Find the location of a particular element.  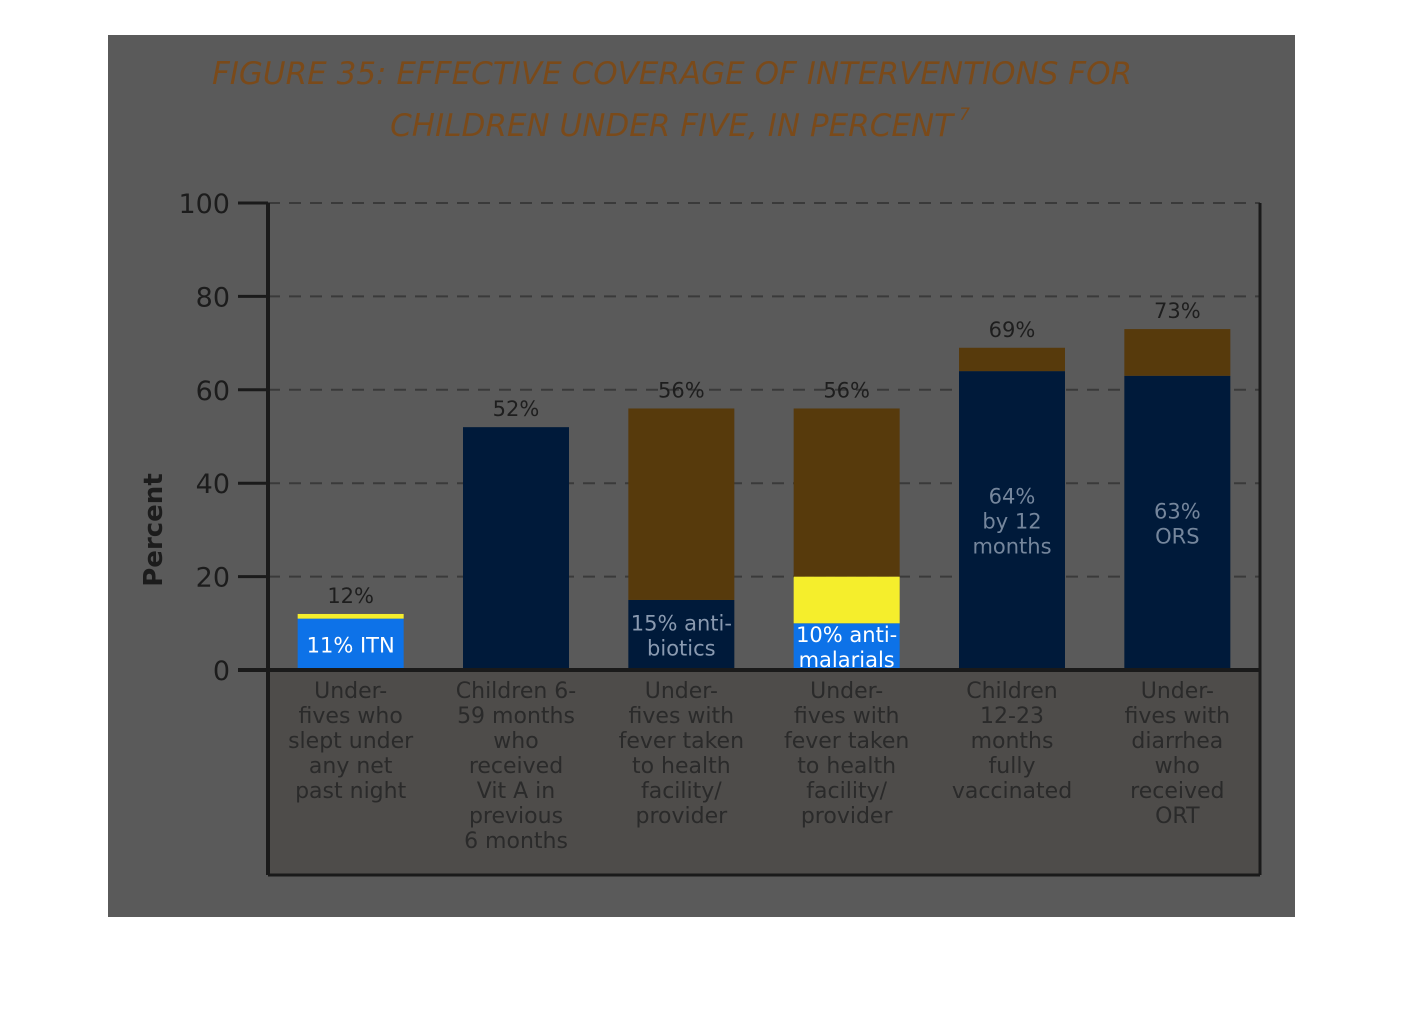

segment-label: 11% ITN is located at coordinates (351, 645).